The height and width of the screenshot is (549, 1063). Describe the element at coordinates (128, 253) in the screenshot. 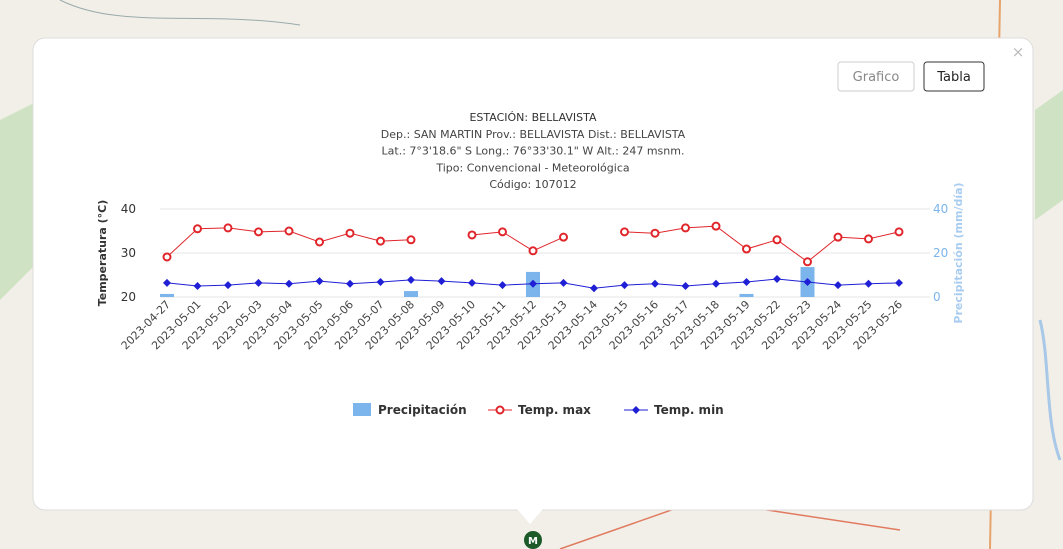

I see `y-tick-label: 30` at that location.